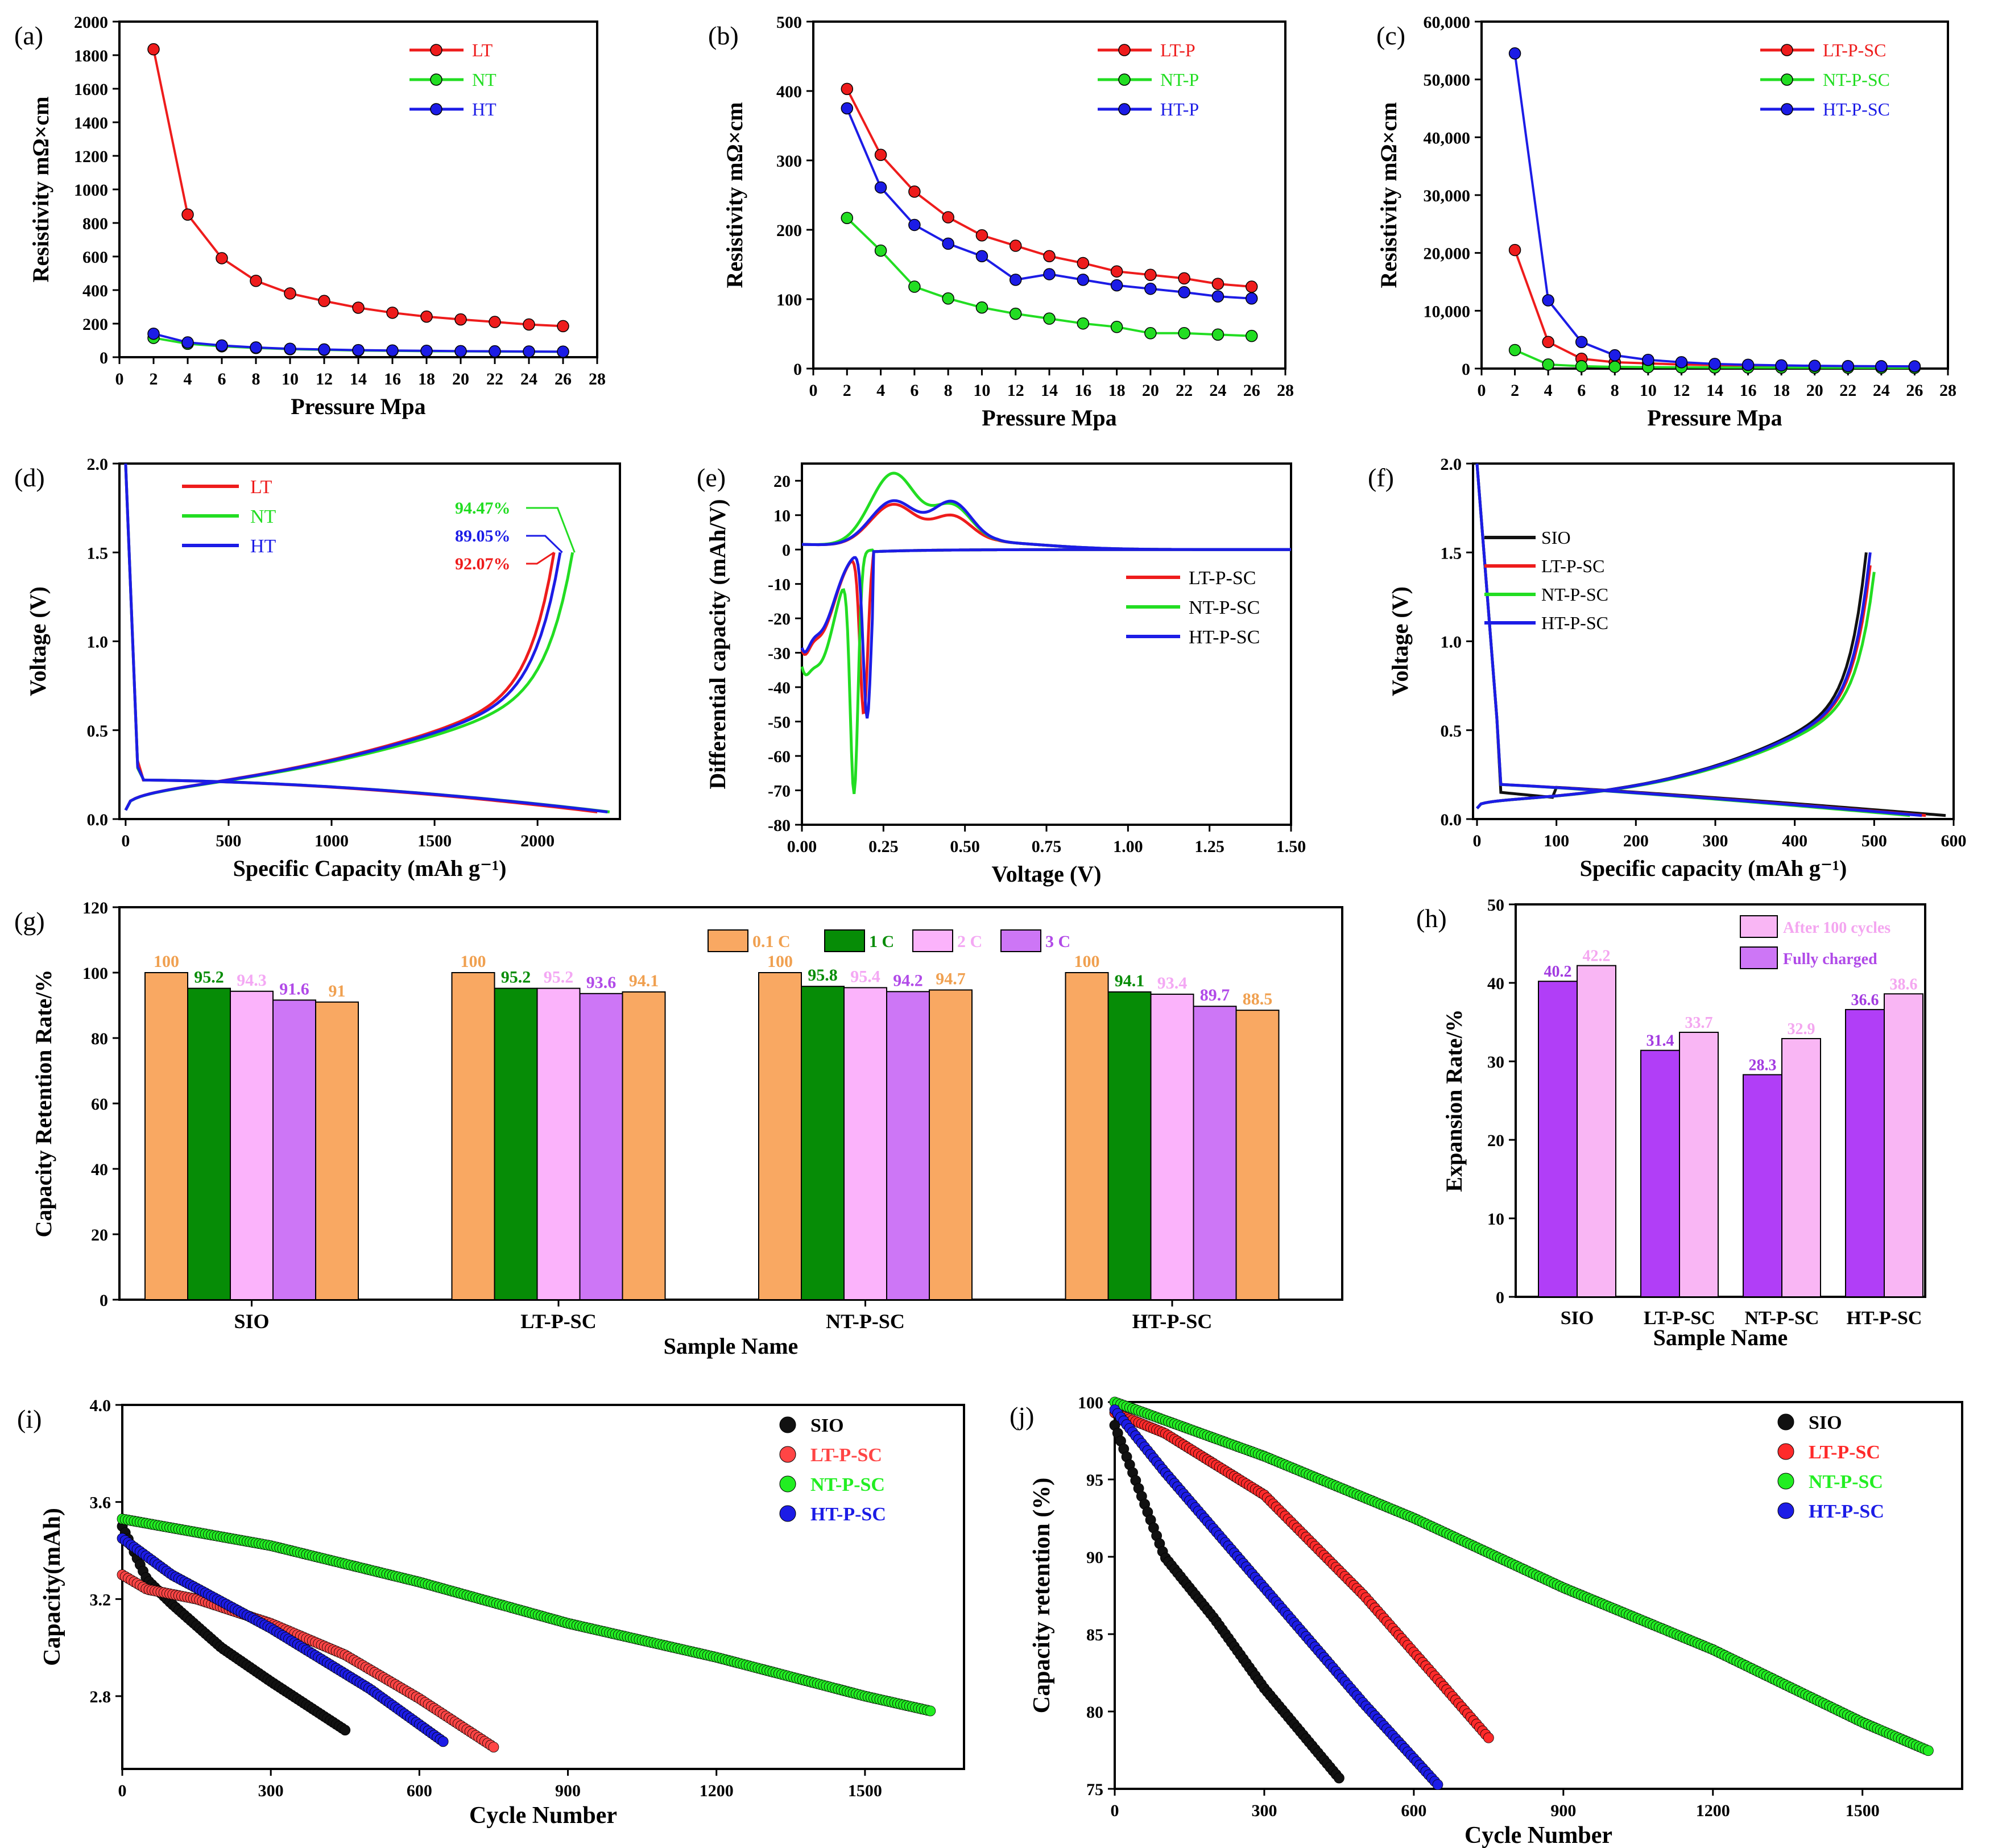  Describe the element at coordinates (802, 847) in the screenshot. I see `x-tick-label: 0.00` at that location.